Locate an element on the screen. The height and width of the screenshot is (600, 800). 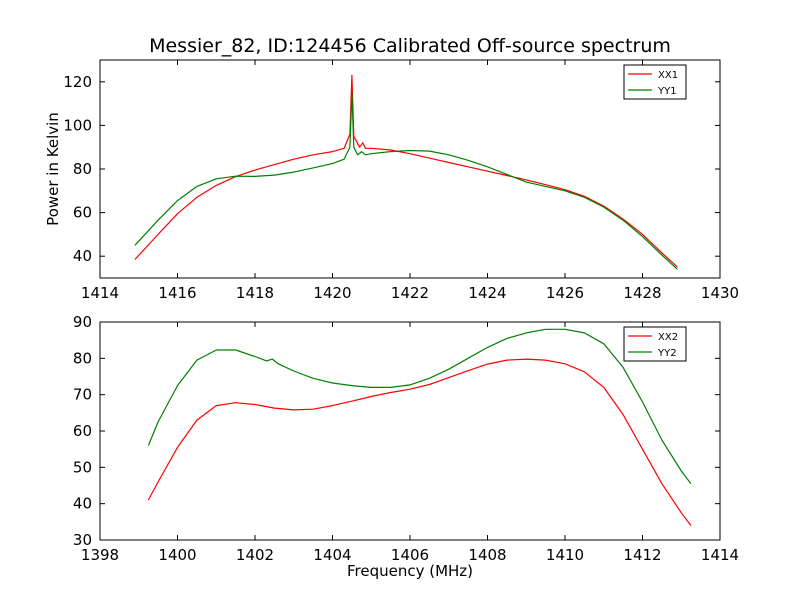
y-tick-label: 30 is located at coordinates (82, 540).